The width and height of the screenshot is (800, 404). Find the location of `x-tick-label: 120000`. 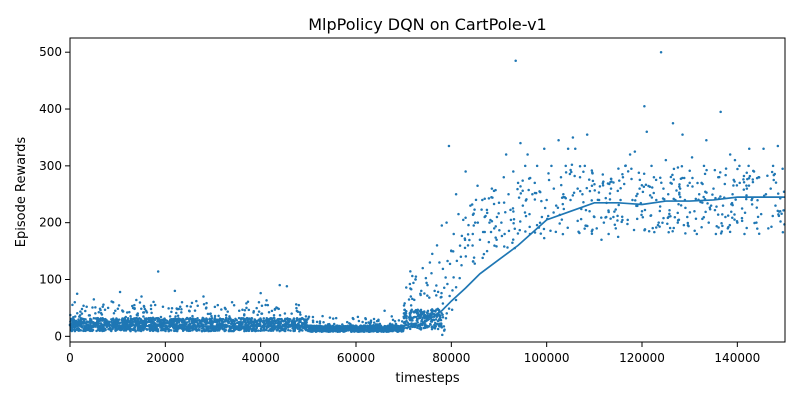

x-tick-label: 120000 is located at coordinates (642, 358).